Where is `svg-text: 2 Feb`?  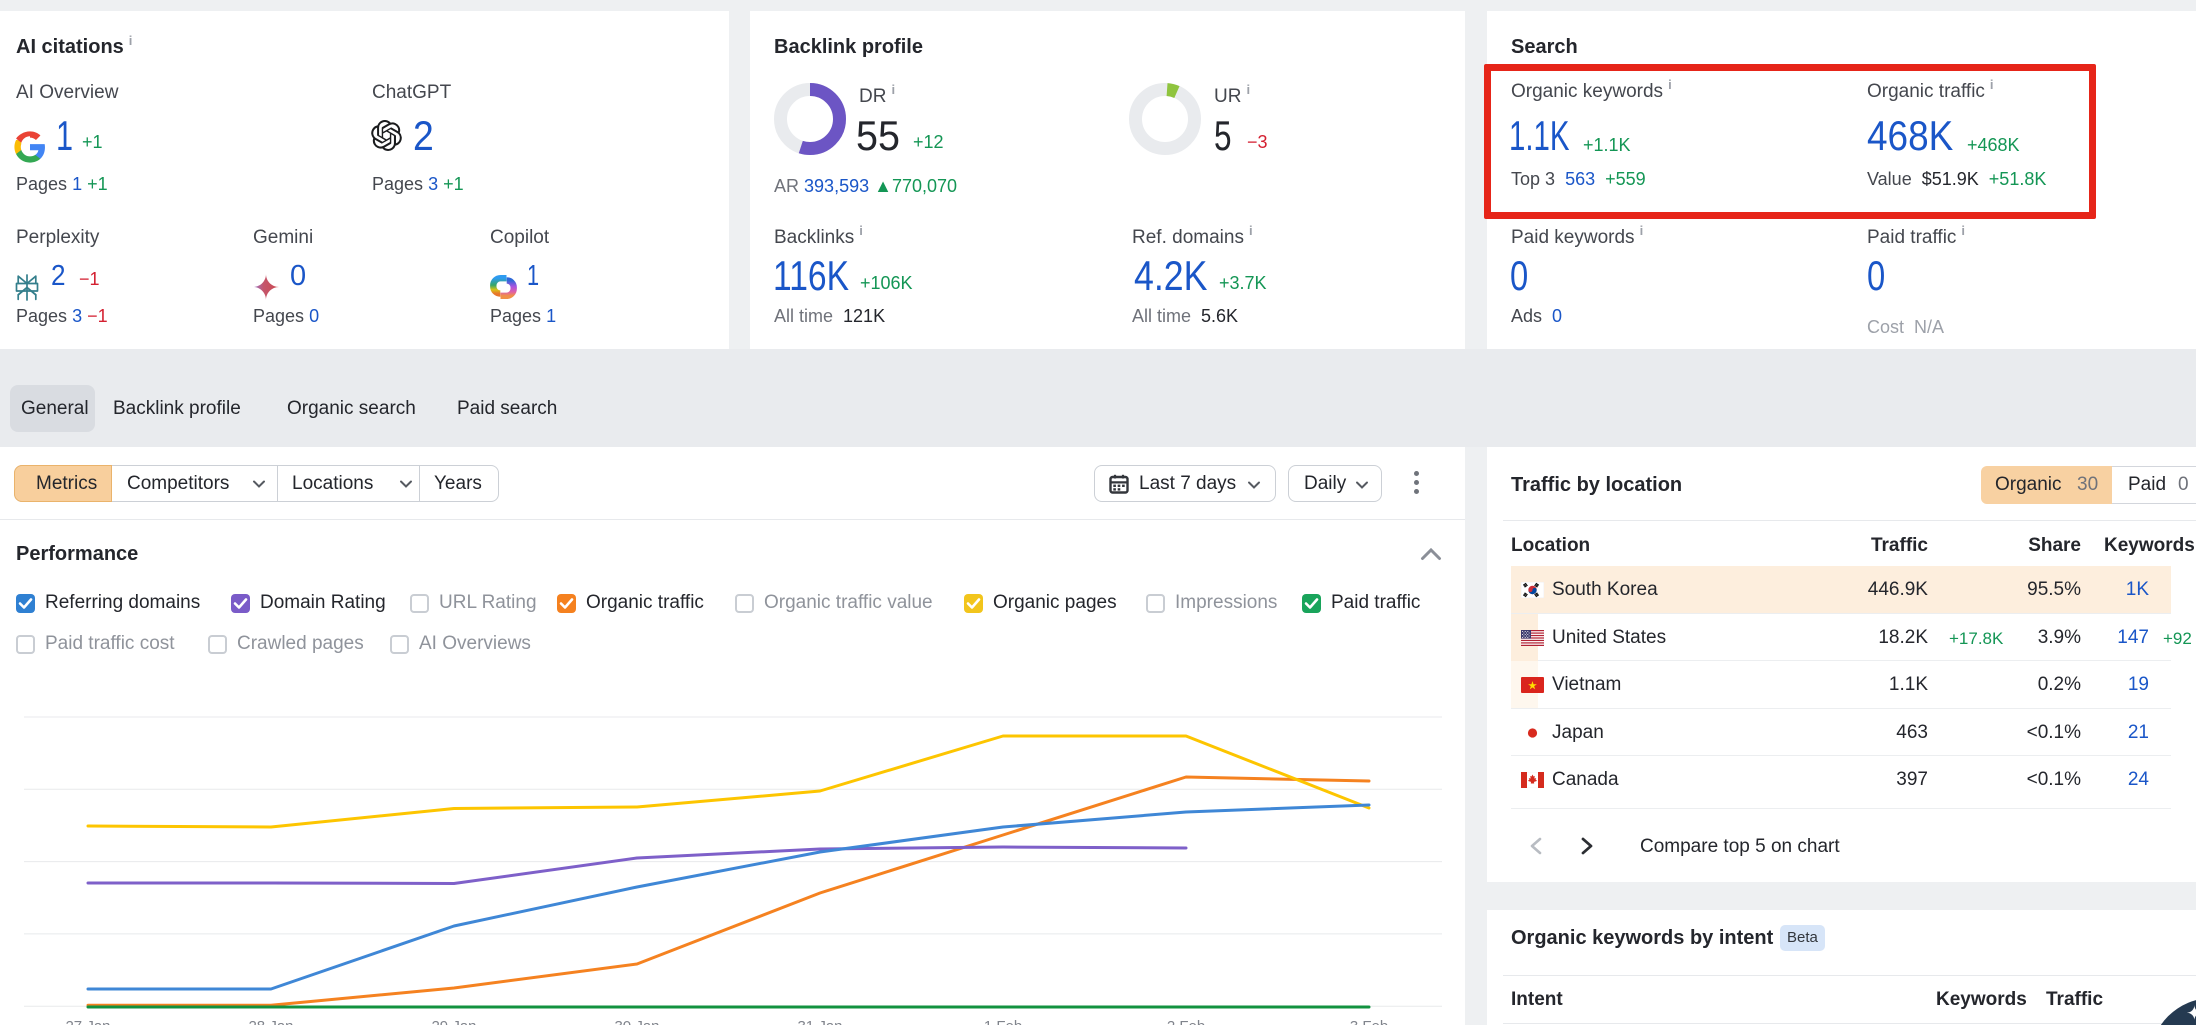
svg-text: 2 Feb is located at coordinates (1186, 1021).